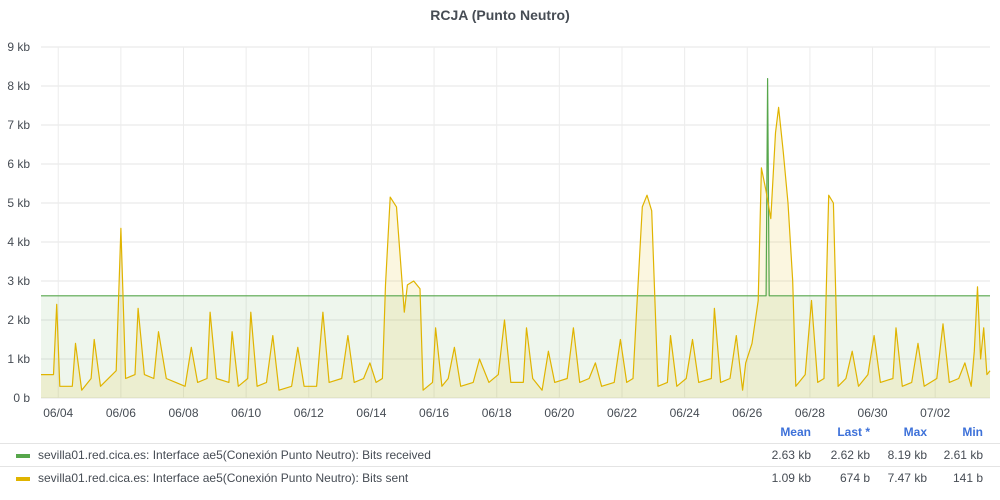 The image size is (1000, 500). What do you see at coordinates (810, 413) in the screenshot?
I see `x-tick-label: 06/28` at bounding box center [810, 413].